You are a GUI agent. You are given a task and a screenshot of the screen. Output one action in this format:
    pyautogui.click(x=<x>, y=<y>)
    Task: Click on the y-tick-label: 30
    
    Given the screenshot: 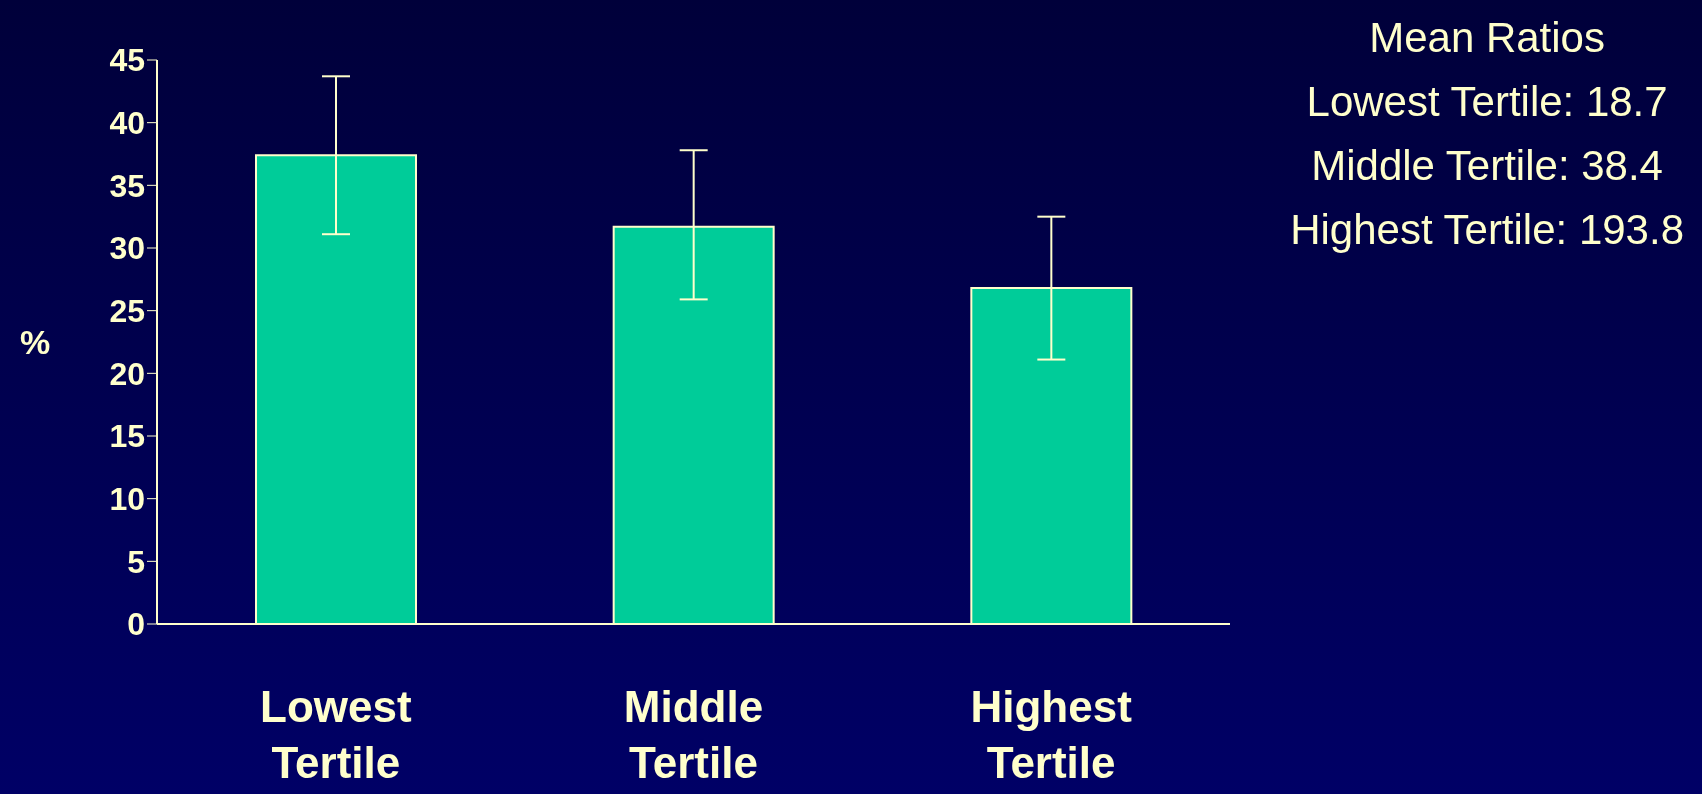 What is the action you would take?
    pyautogui.click(x=127, y=248)
    